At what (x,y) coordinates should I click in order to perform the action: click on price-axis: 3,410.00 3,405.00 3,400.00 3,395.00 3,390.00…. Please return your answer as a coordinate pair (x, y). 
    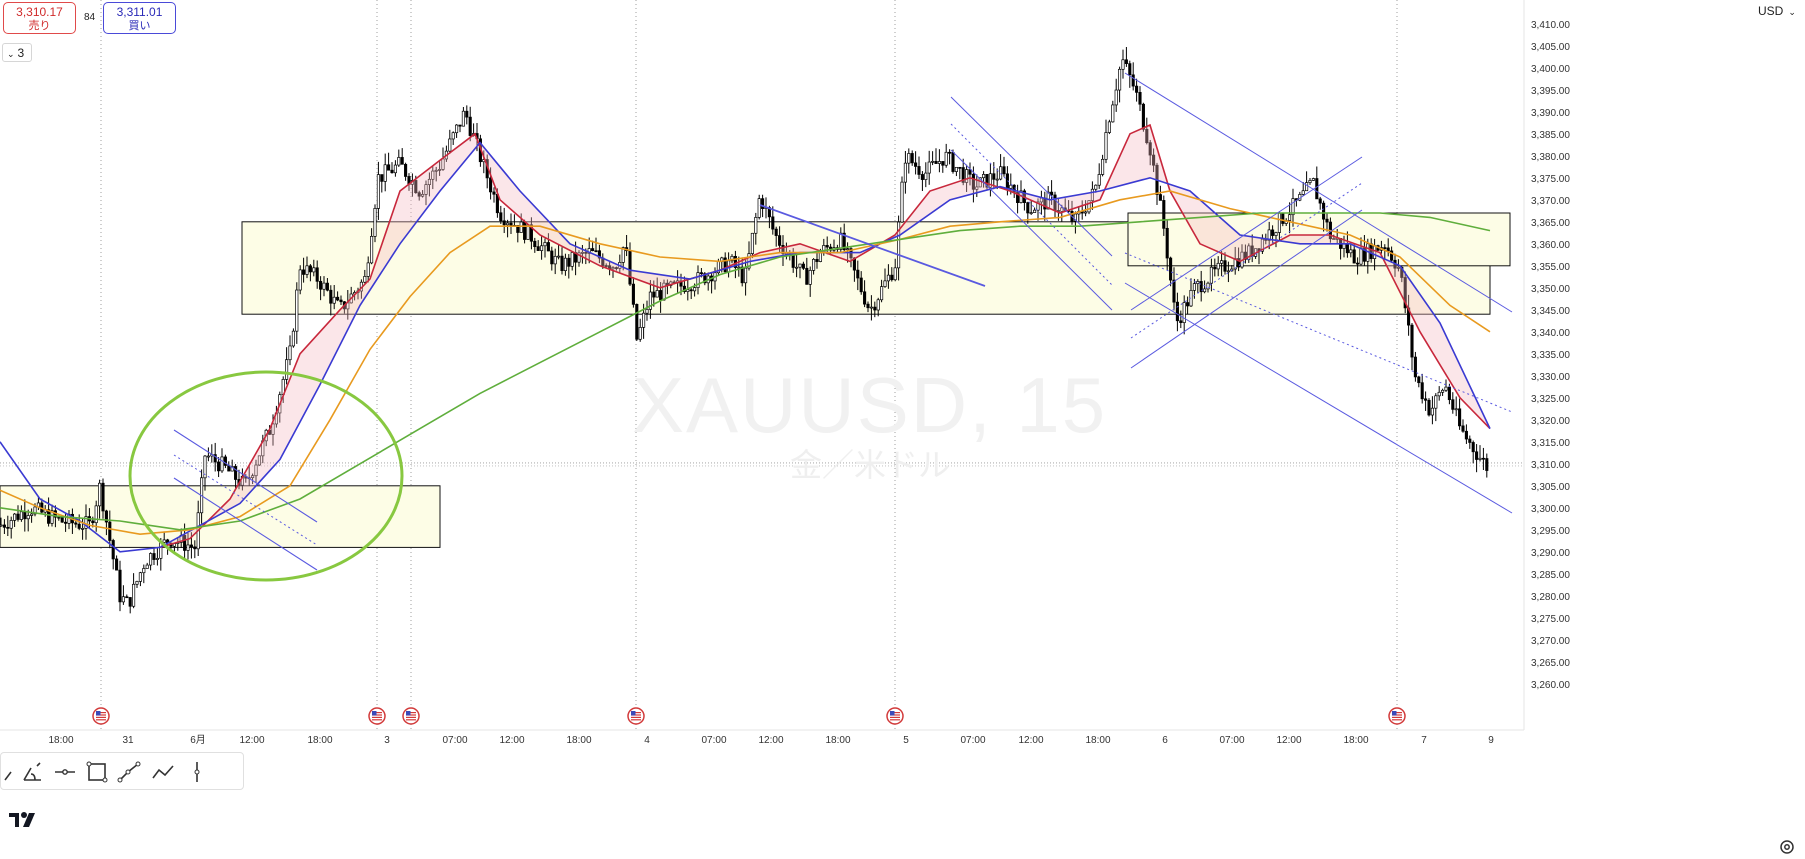
    Looking at the image, I should click on (1546, 365).